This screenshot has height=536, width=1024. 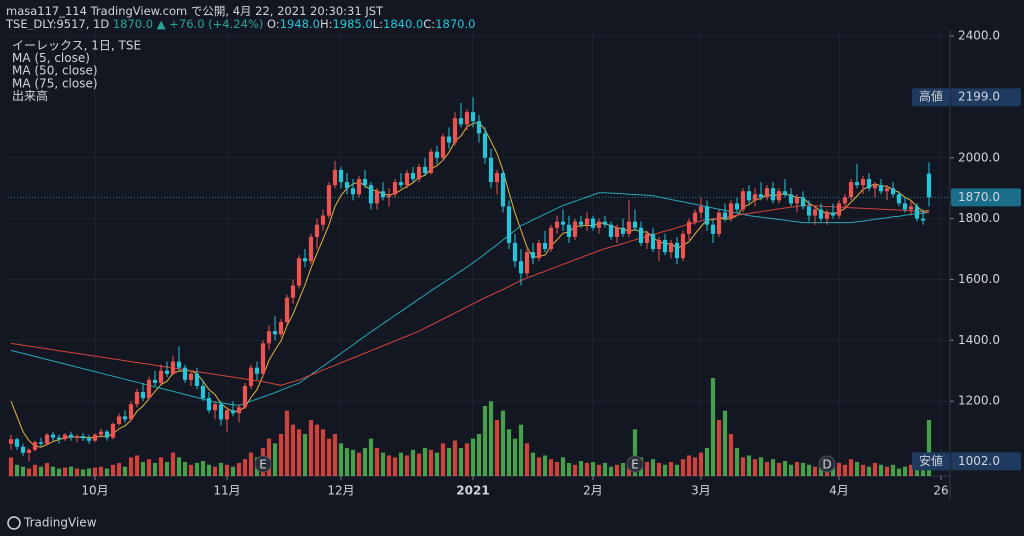 What do you see at coordinates (979, 218) in the screenshot?
I see `y-tick-label: 1800.0` at bounding box center [979, 218].